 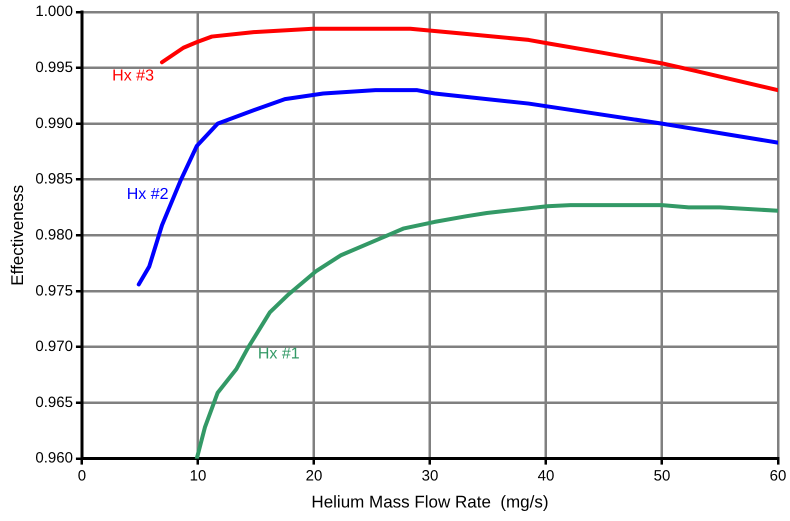 What do you see at coordinates (54, 291) in the screenshot?
I see `y-tick-label: 0.975` at bounding box center [54, 291].